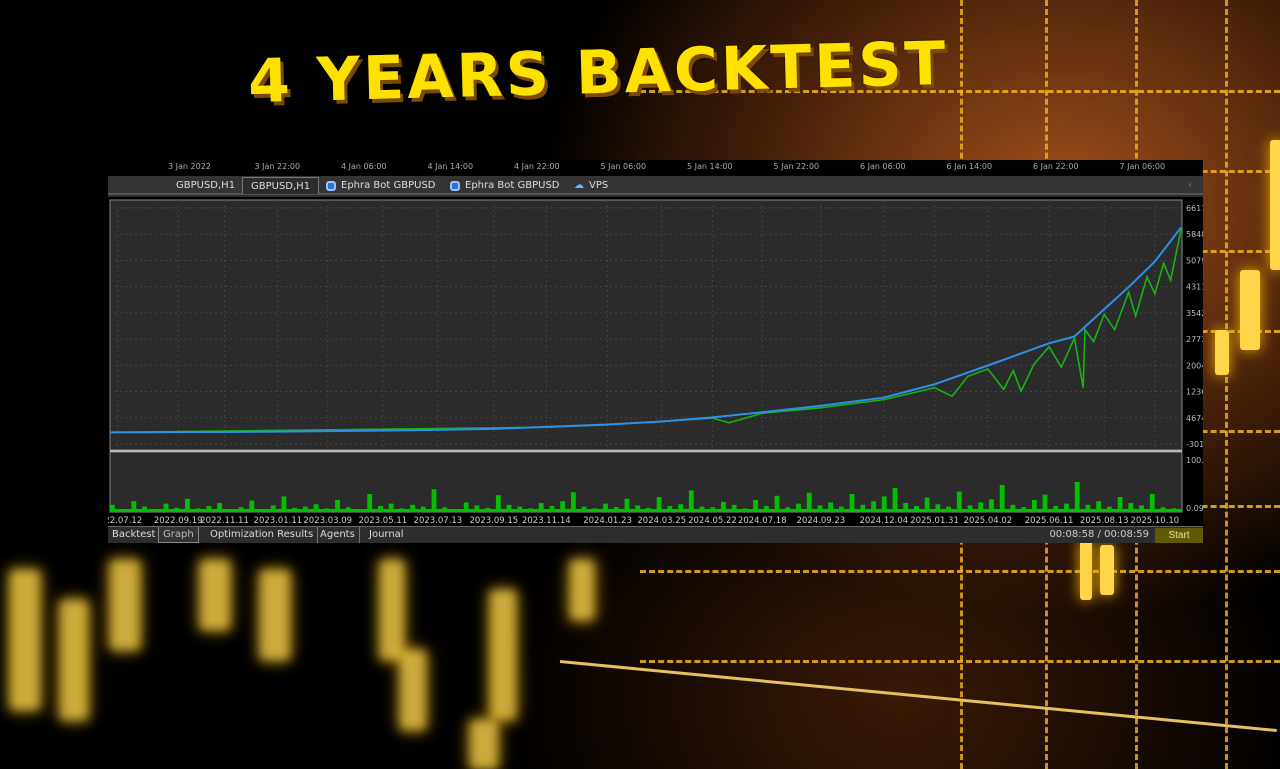  I want to click on tab-agents: Agents, so click(338, 535).